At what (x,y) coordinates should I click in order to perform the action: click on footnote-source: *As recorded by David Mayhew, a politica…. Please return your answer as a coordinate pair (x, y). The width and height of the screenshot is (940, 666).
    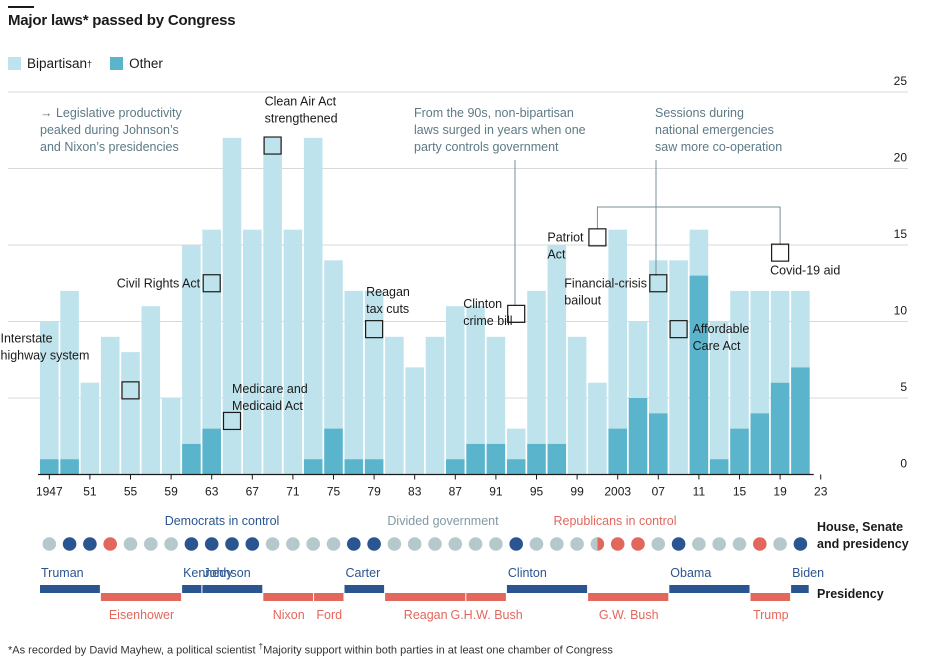
    Looking at the image, I should click on (133, 650).